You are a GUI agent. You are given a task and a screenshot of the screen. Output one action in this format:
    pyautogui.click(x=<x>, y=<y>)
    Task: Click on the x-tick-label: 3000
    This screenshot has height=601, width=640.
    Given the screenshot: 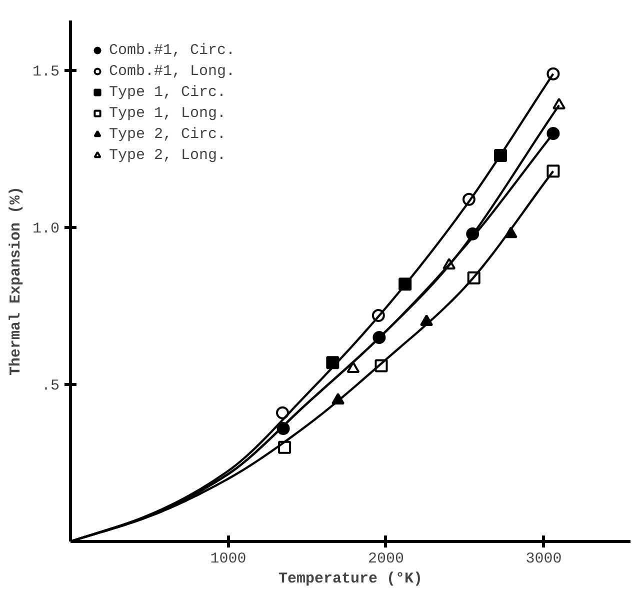 What is the action you would take?
    pyautogui.click(x=544, y=559)
    